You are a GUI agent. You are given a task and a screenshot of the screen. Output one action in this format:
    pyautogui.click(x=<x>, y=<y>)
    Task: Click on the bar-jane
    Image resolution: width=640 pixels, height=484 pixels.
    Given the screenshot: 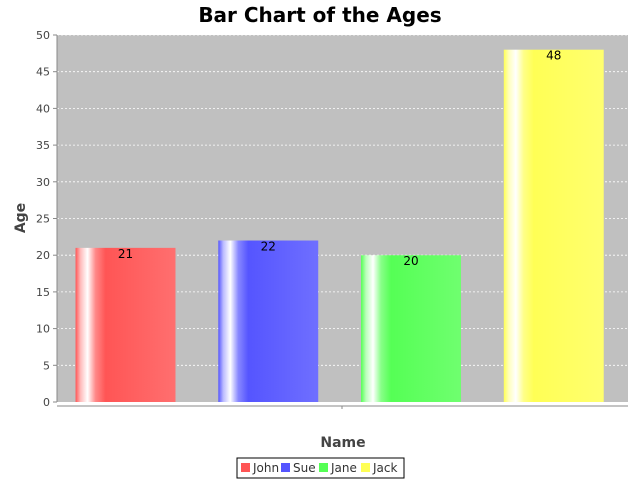 What is the action you would take?
    pyautogui.click(x=411, y=328)
    